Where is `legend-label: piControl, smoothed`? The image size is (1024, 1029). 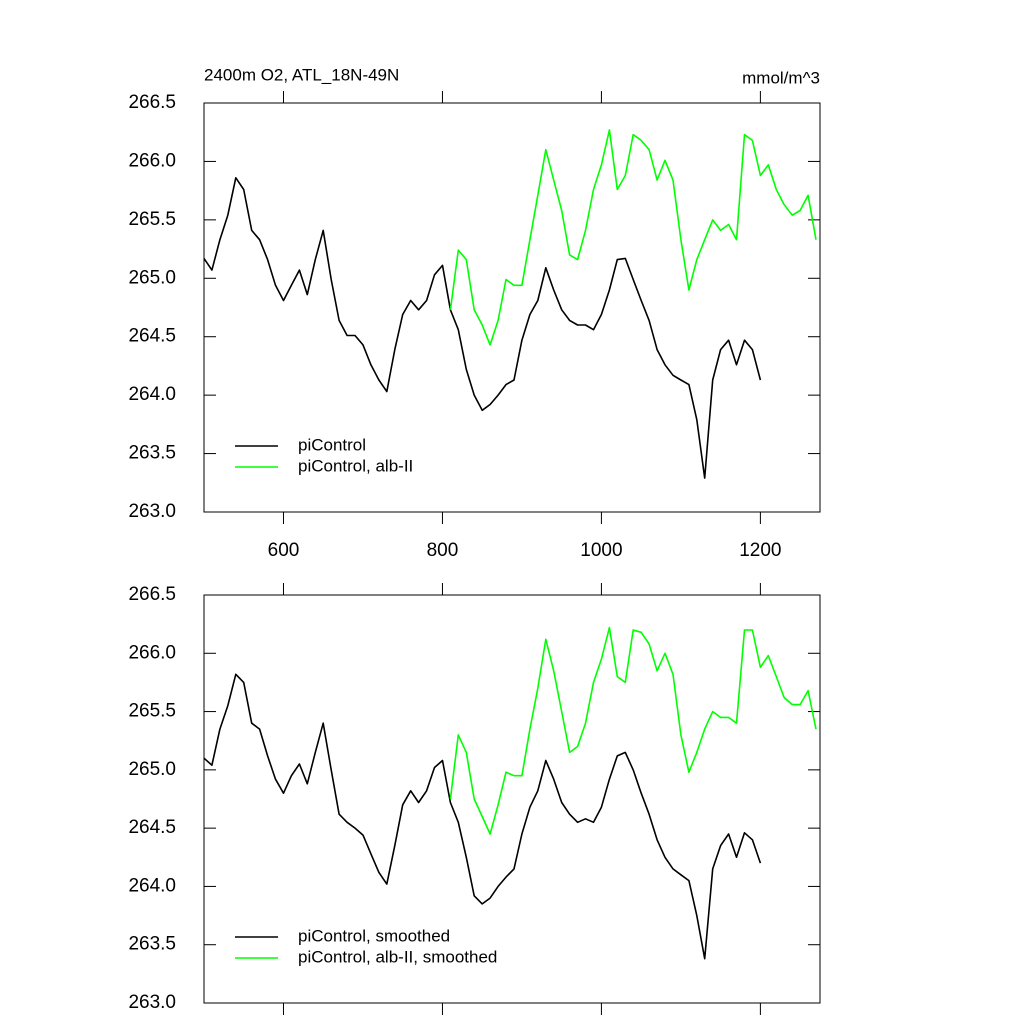 legend-label: piControl, smoothed is located at coordinates (374, 935).